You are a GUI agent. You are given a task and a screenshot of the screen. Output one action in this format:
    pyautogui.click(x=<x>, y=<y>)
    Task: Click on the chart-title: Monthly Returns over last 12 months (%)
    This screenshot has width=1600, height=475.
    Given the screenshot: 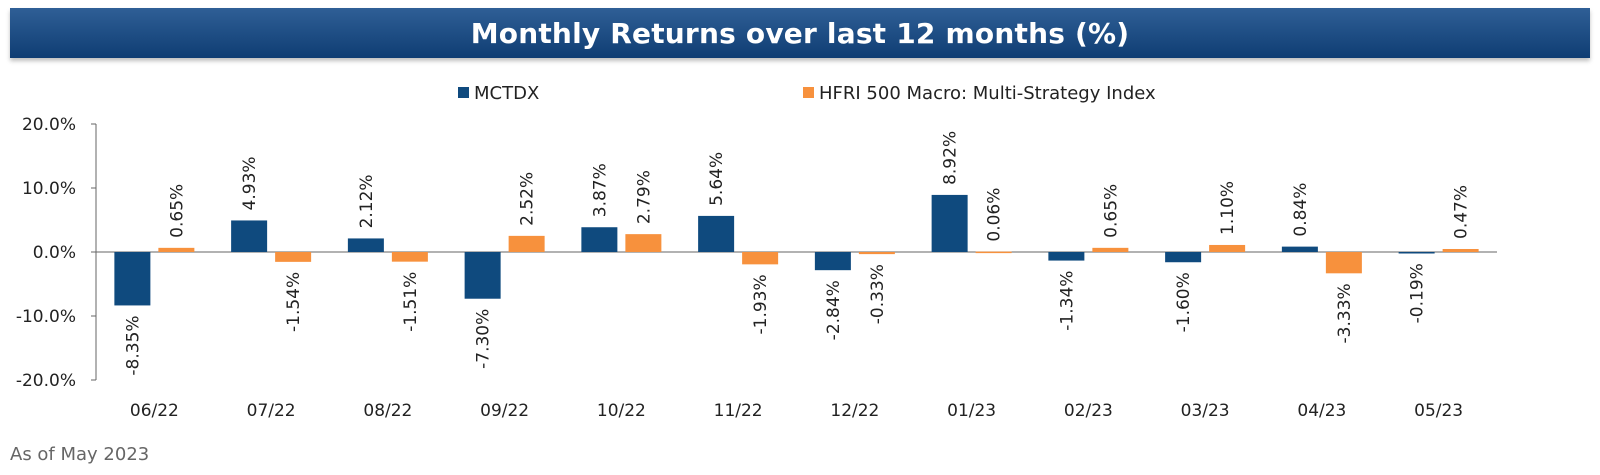 What is the action you would take?
    pyautogui.click(x=800, y=33)
    